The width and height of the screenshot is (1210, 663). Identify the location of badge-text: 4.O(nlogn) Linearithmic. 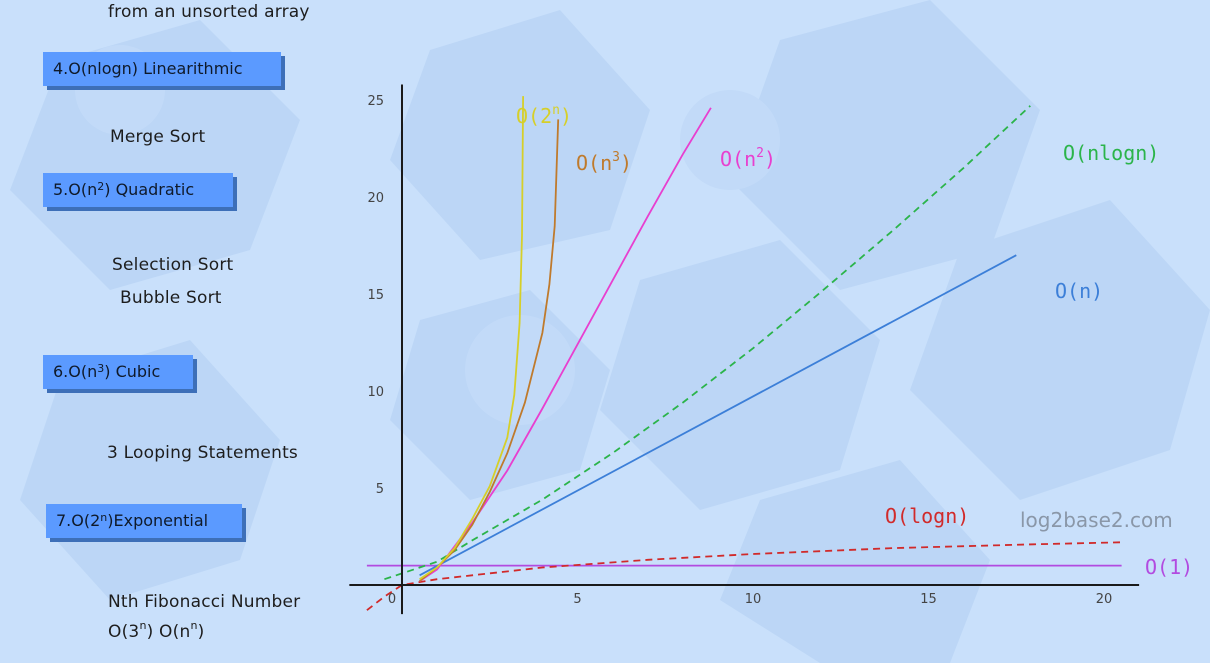
(148, 68).